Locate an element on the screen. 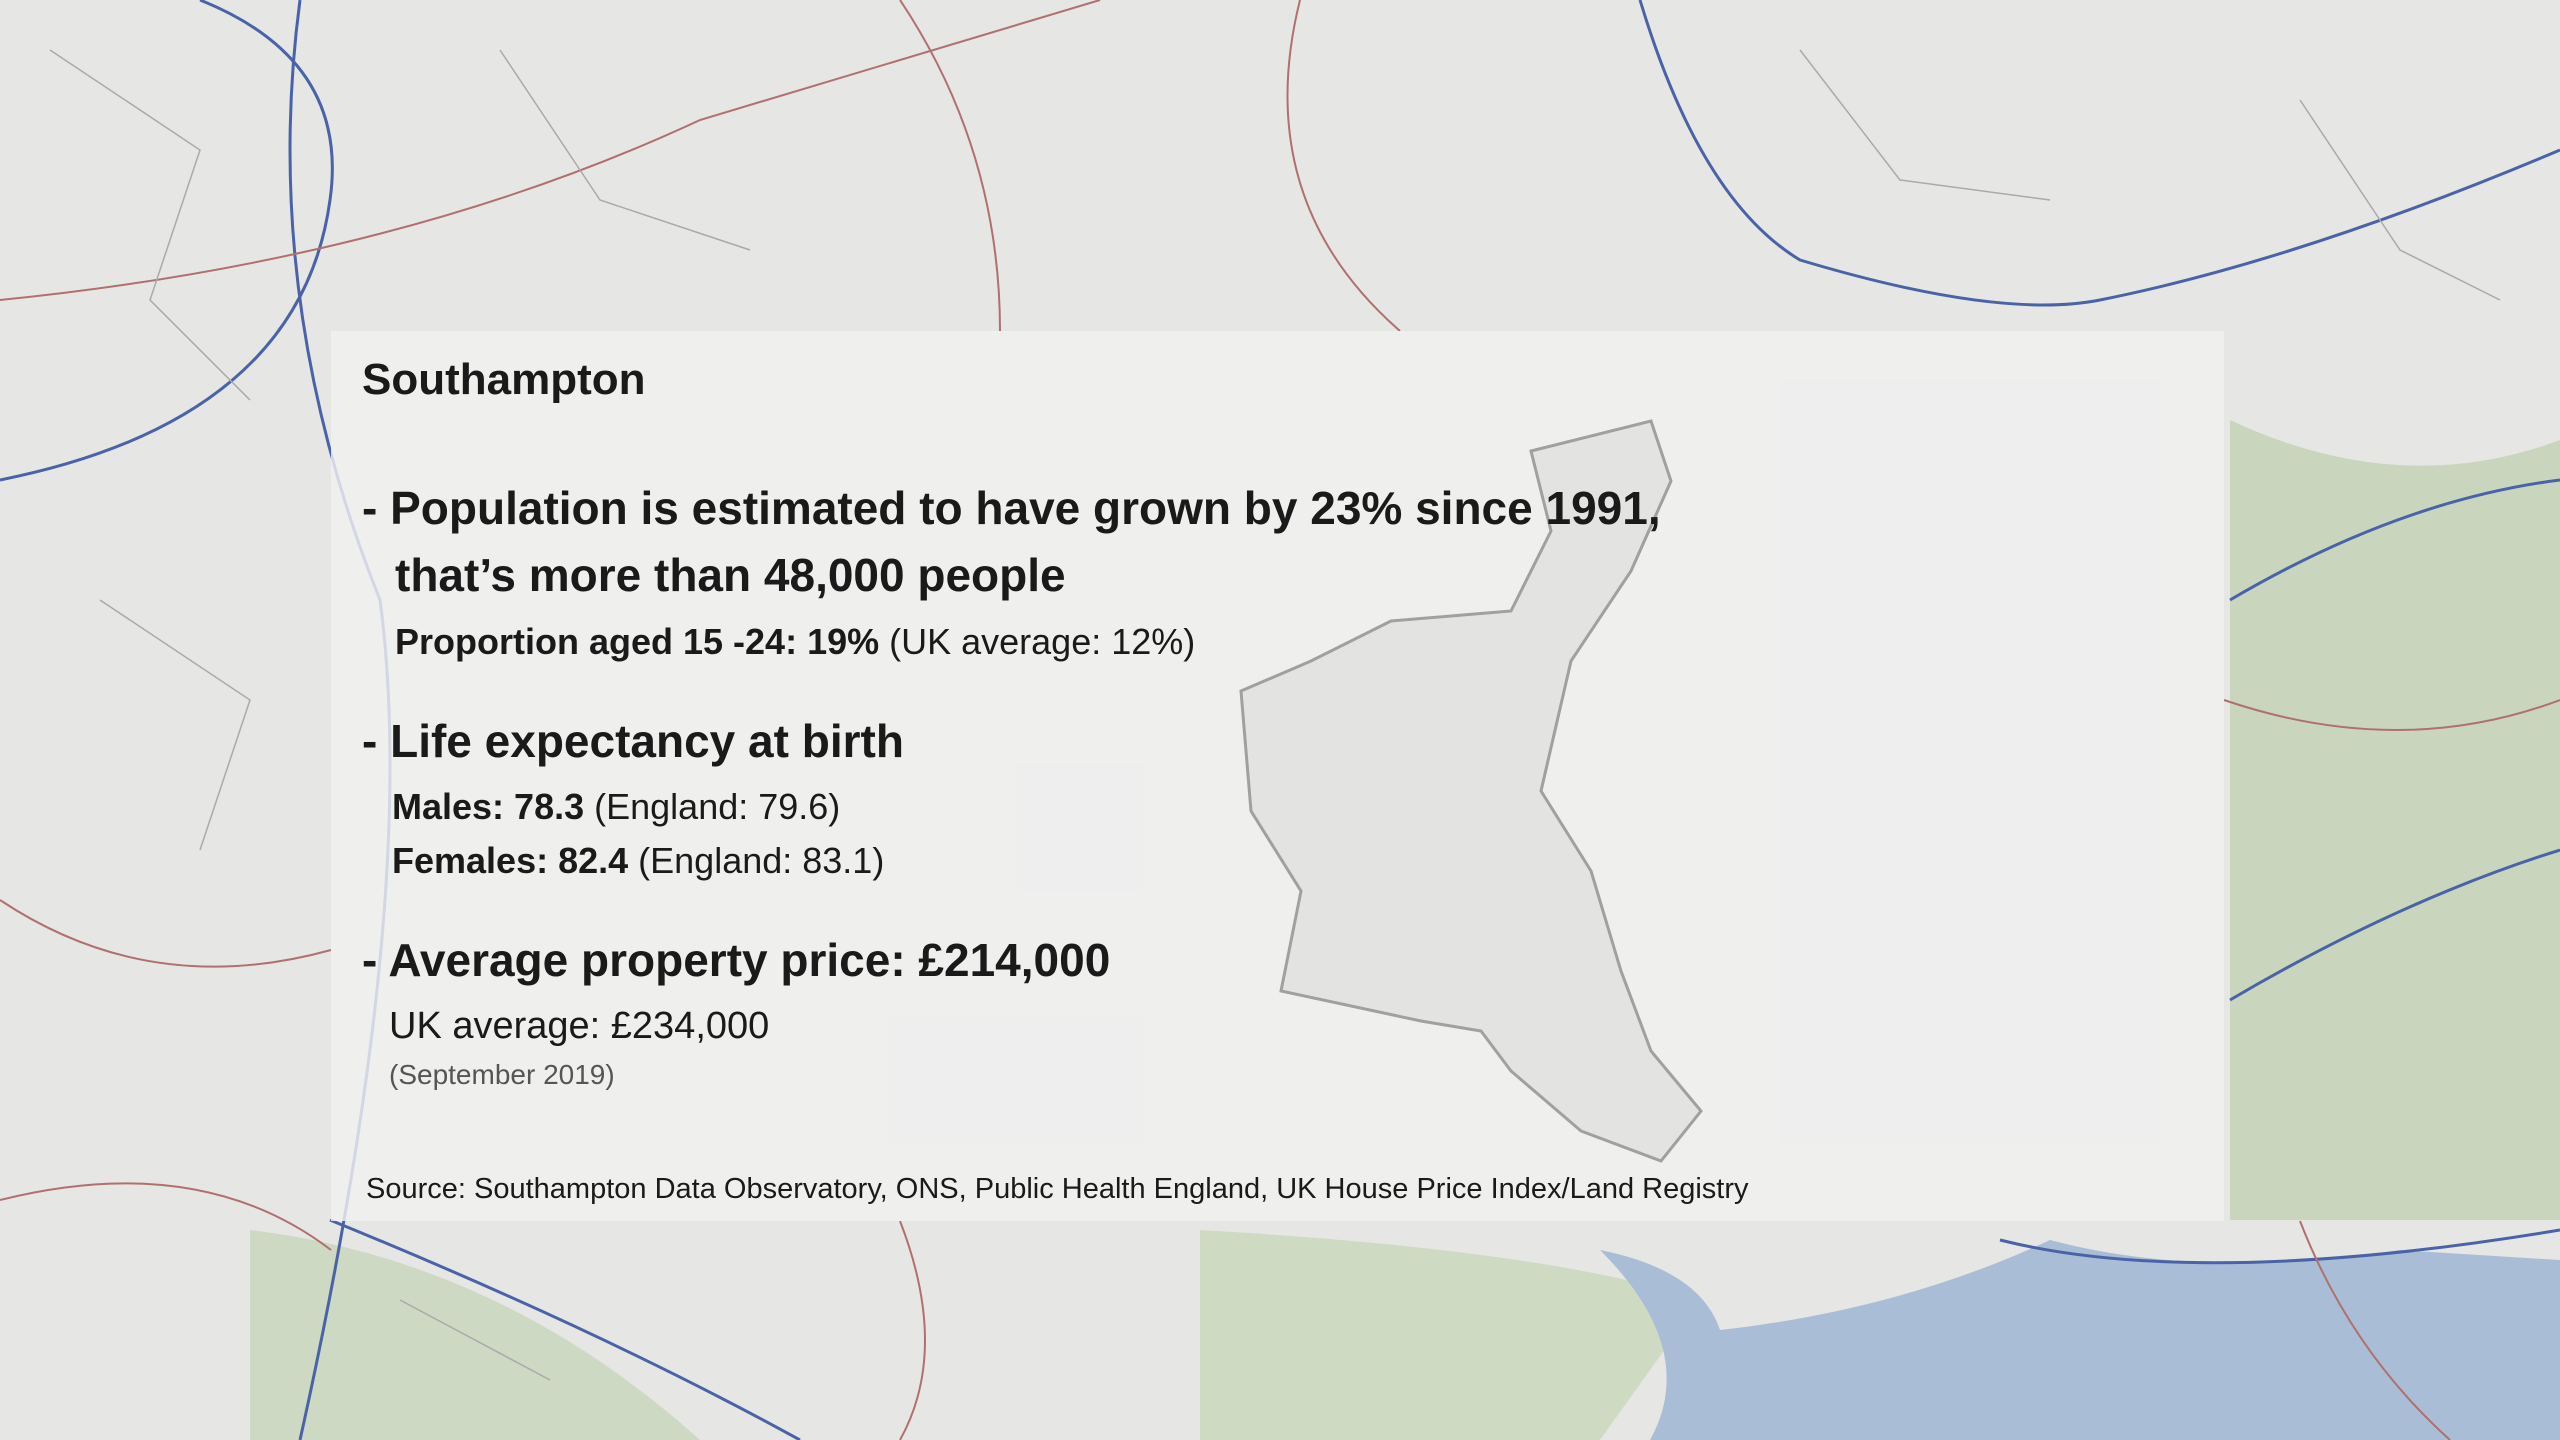  district-outline is located at coordinates (1471, 791).